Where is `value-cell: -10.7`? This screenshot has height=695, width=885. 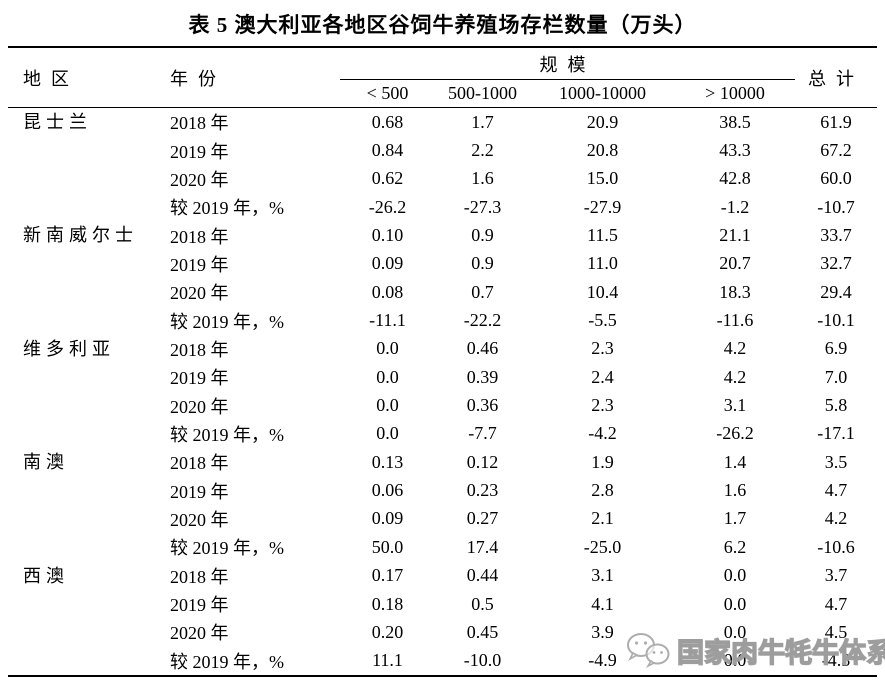 value-cell: -10.7 is located at coordinates (836, 206).